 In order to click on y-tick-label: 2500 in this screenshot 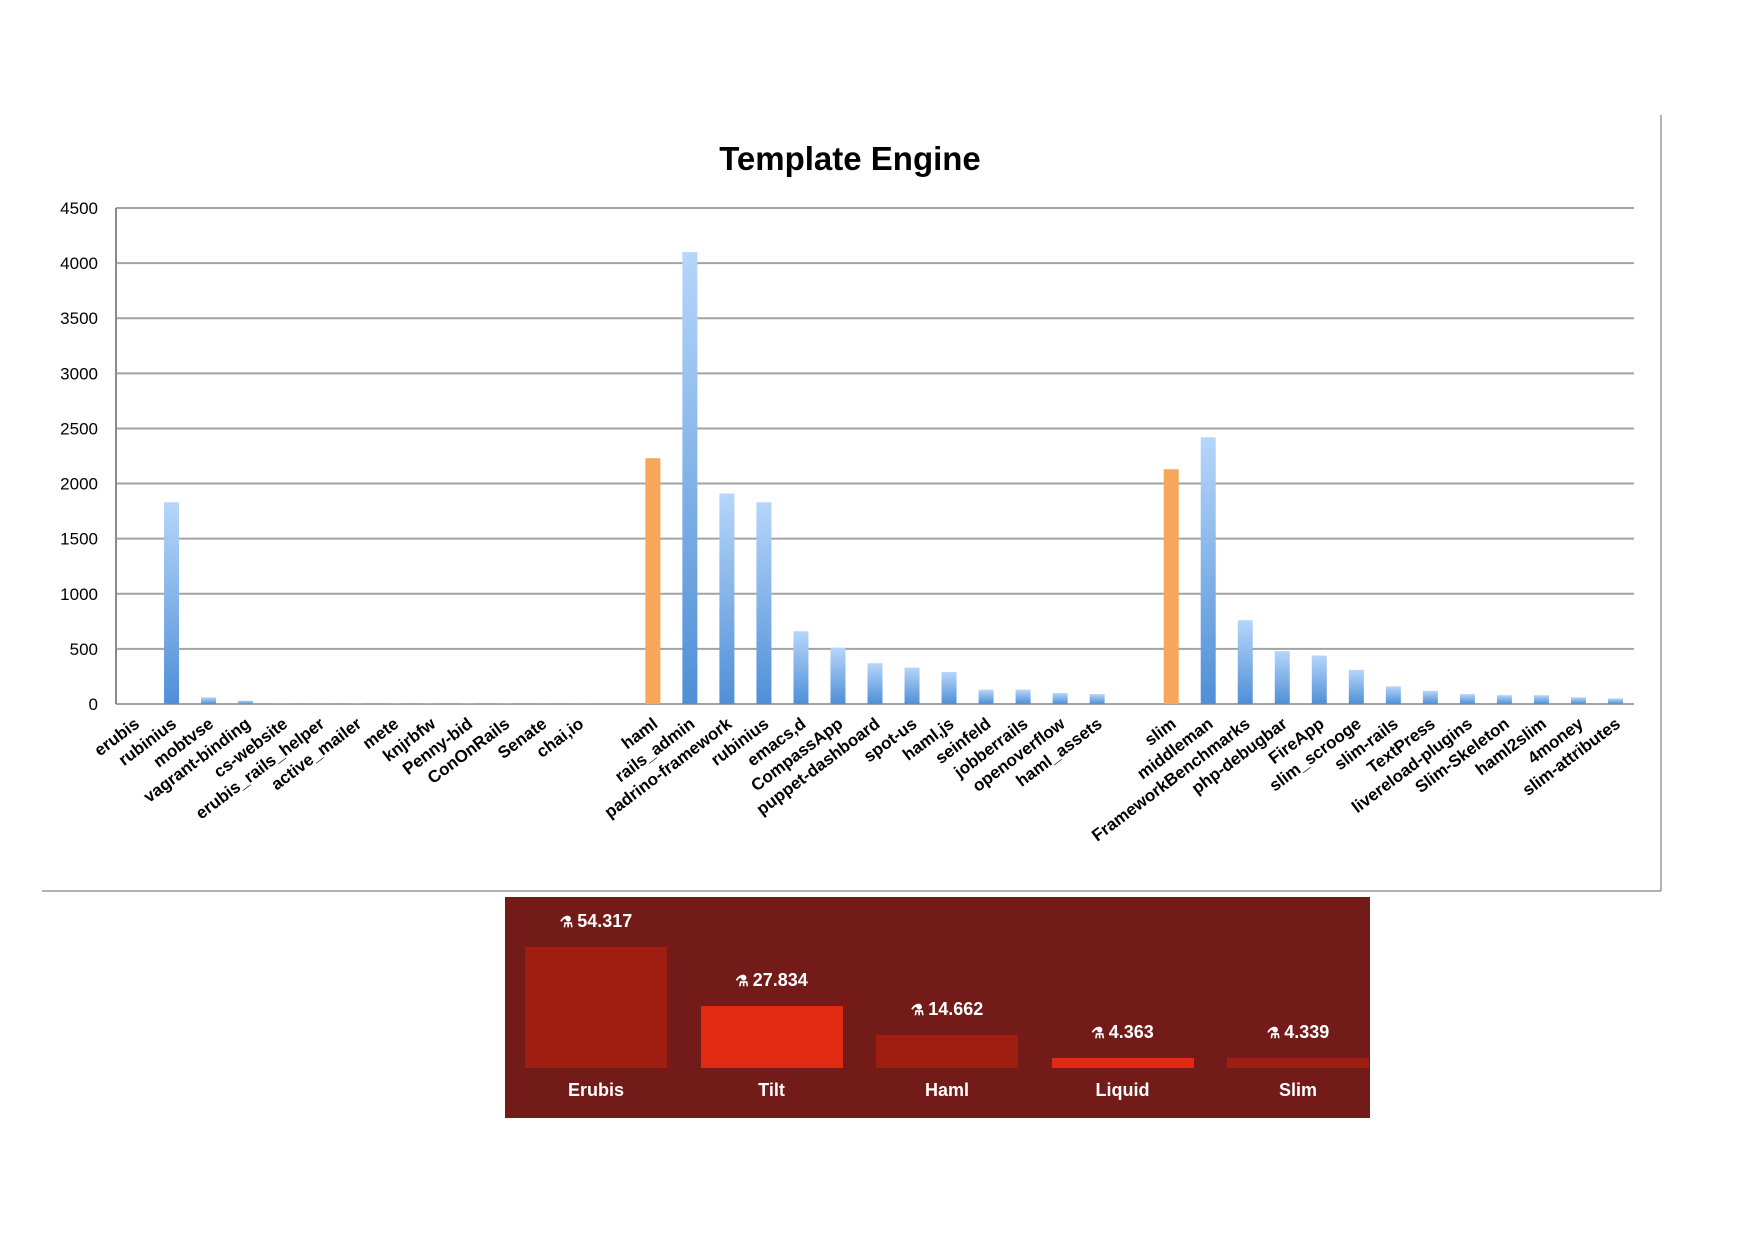, I will do `click(79, 428)`.